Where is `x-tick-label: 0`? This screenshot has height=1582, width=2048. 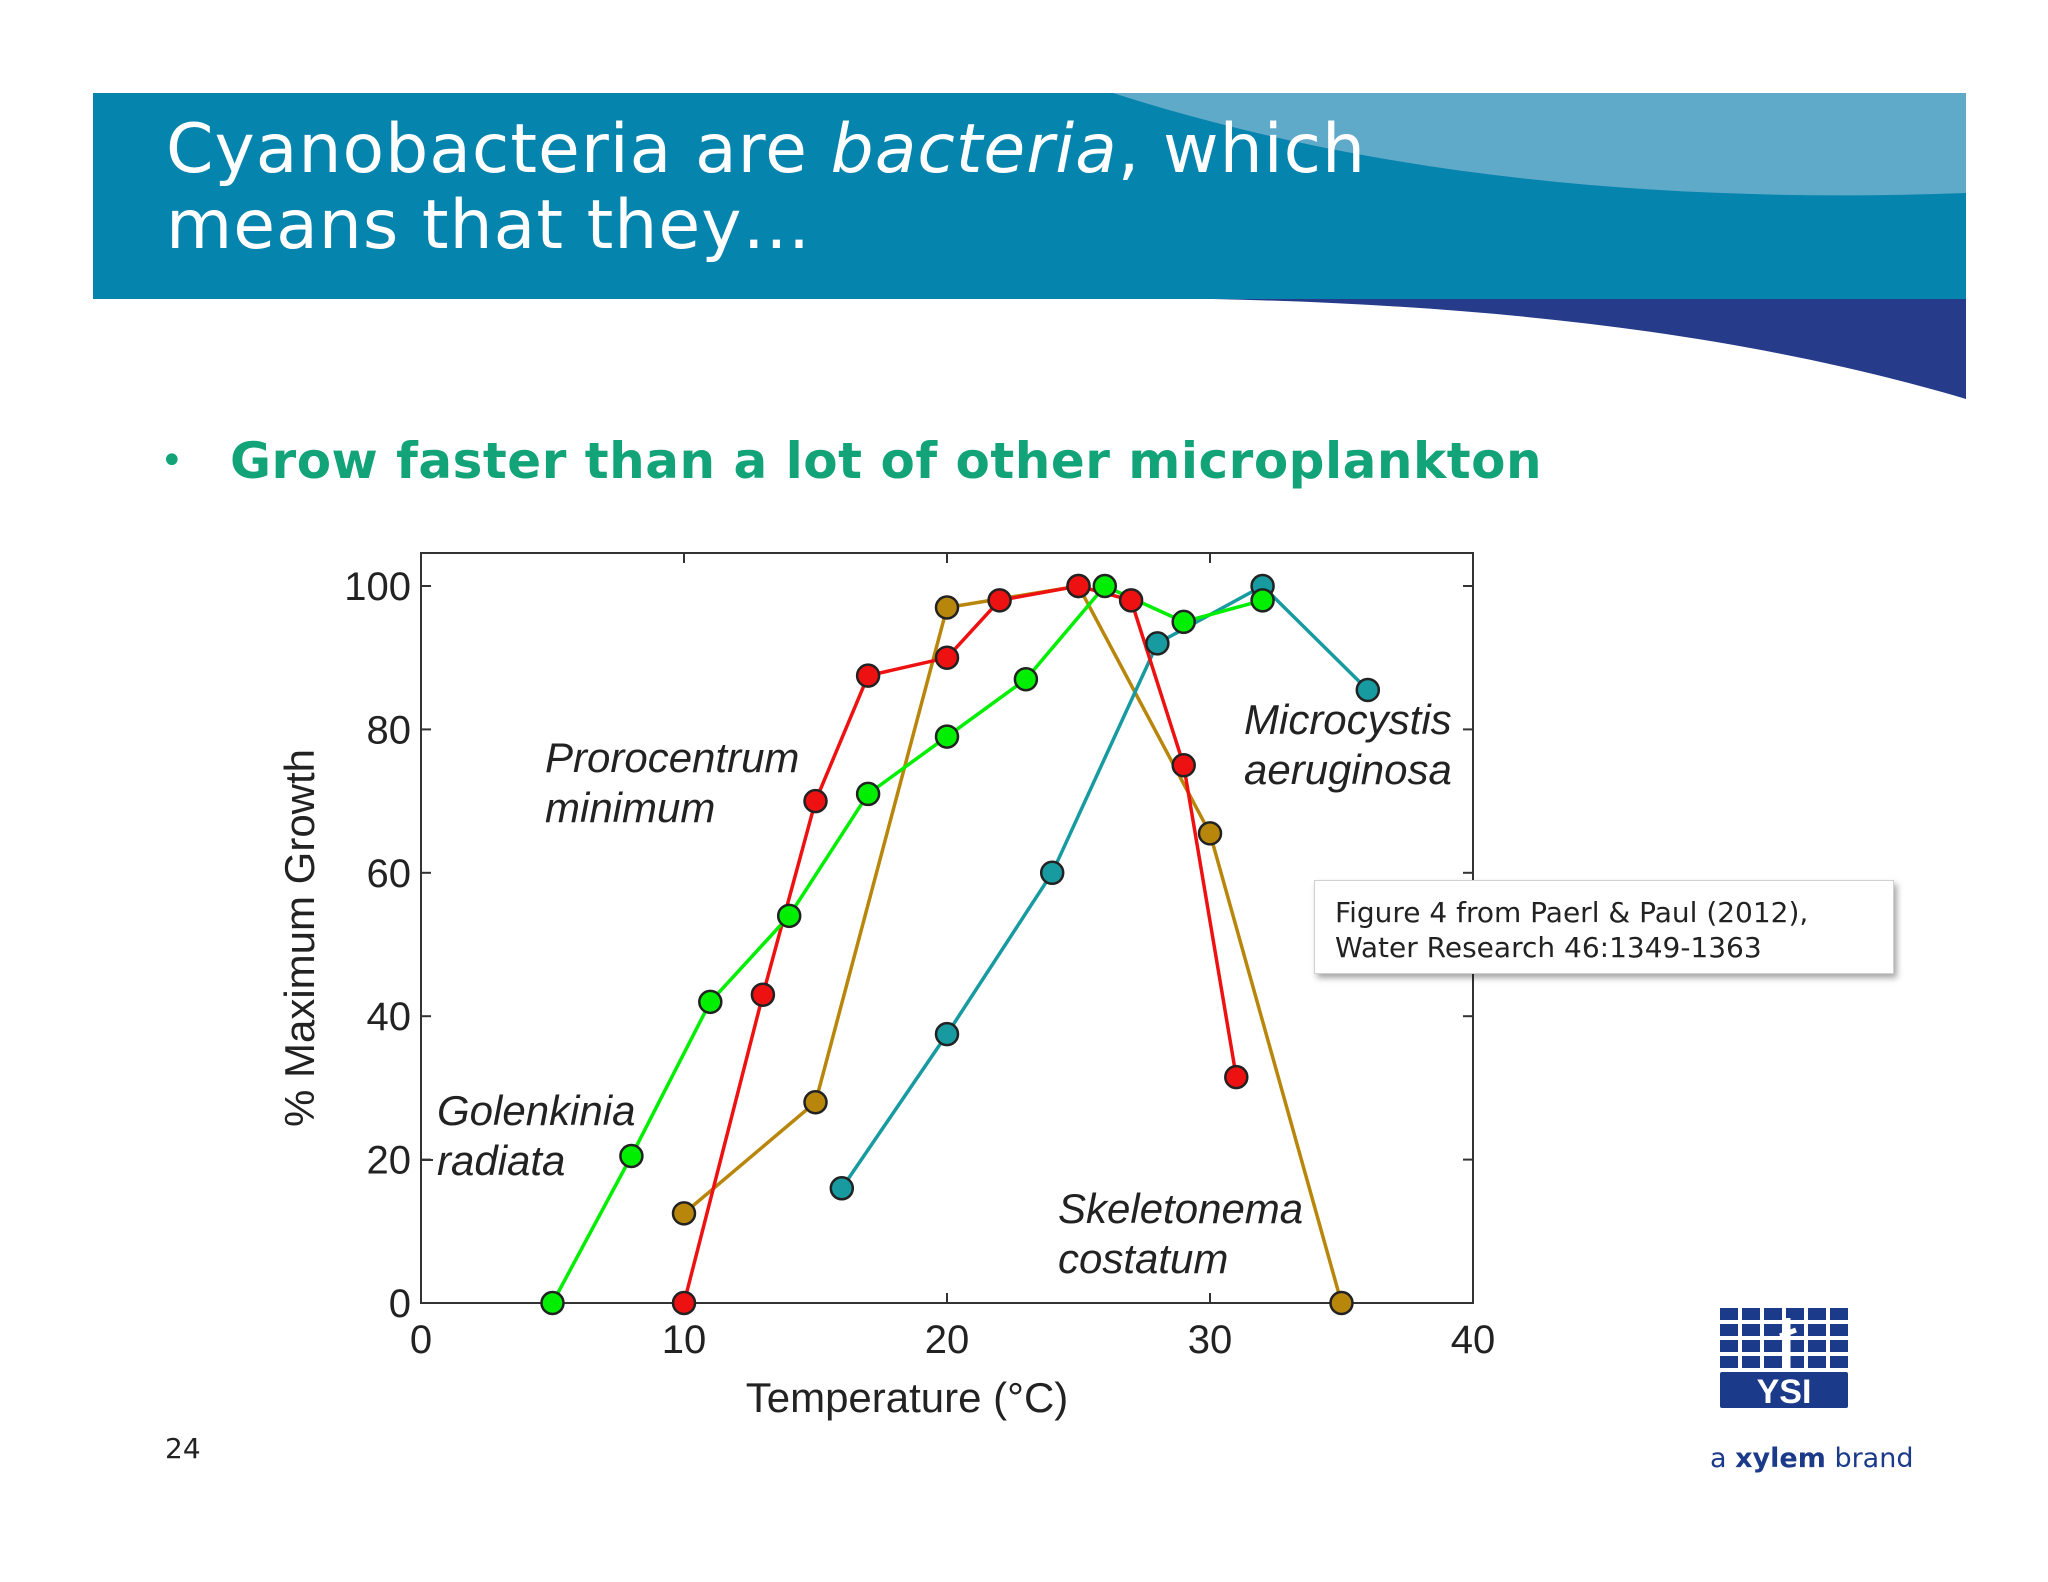
x-tick-label: 0 is located at coordinates (421, 1340).